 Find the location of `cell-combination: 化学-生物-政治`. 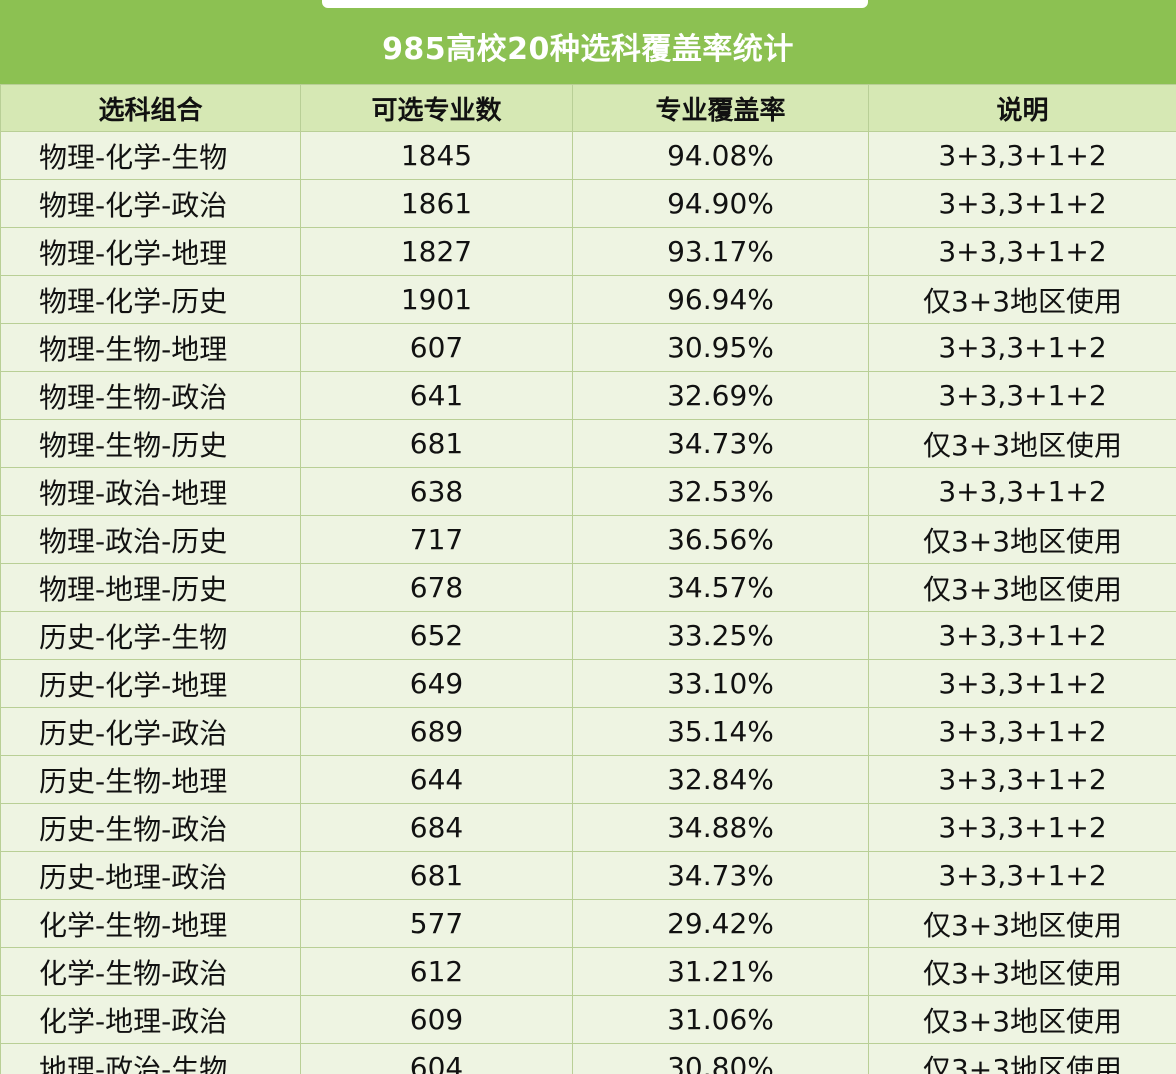

cell-combination: 化学-生物-政治 is located at coordinates (150, 971).